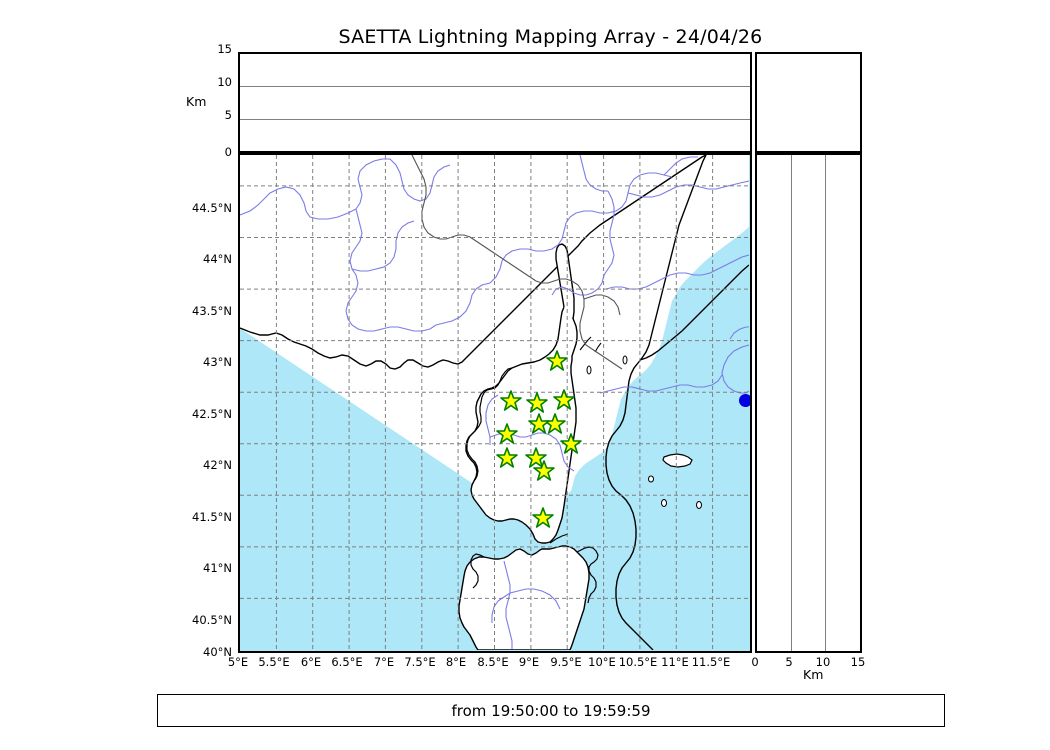 This screenshot has height=750, width=1050. Describe the element at coordinates (224, 49) in the screenshot. I see `tick-alt-15: 15` at that location.